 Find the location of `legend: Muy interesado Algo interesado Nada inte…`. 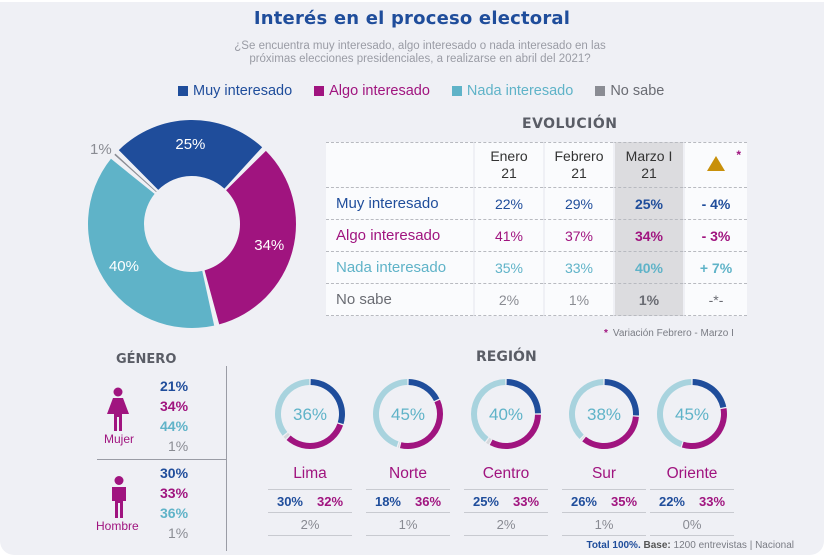

legend: Muy interesado Algo interesado Nada inte… is located at coordinates (421, 91).